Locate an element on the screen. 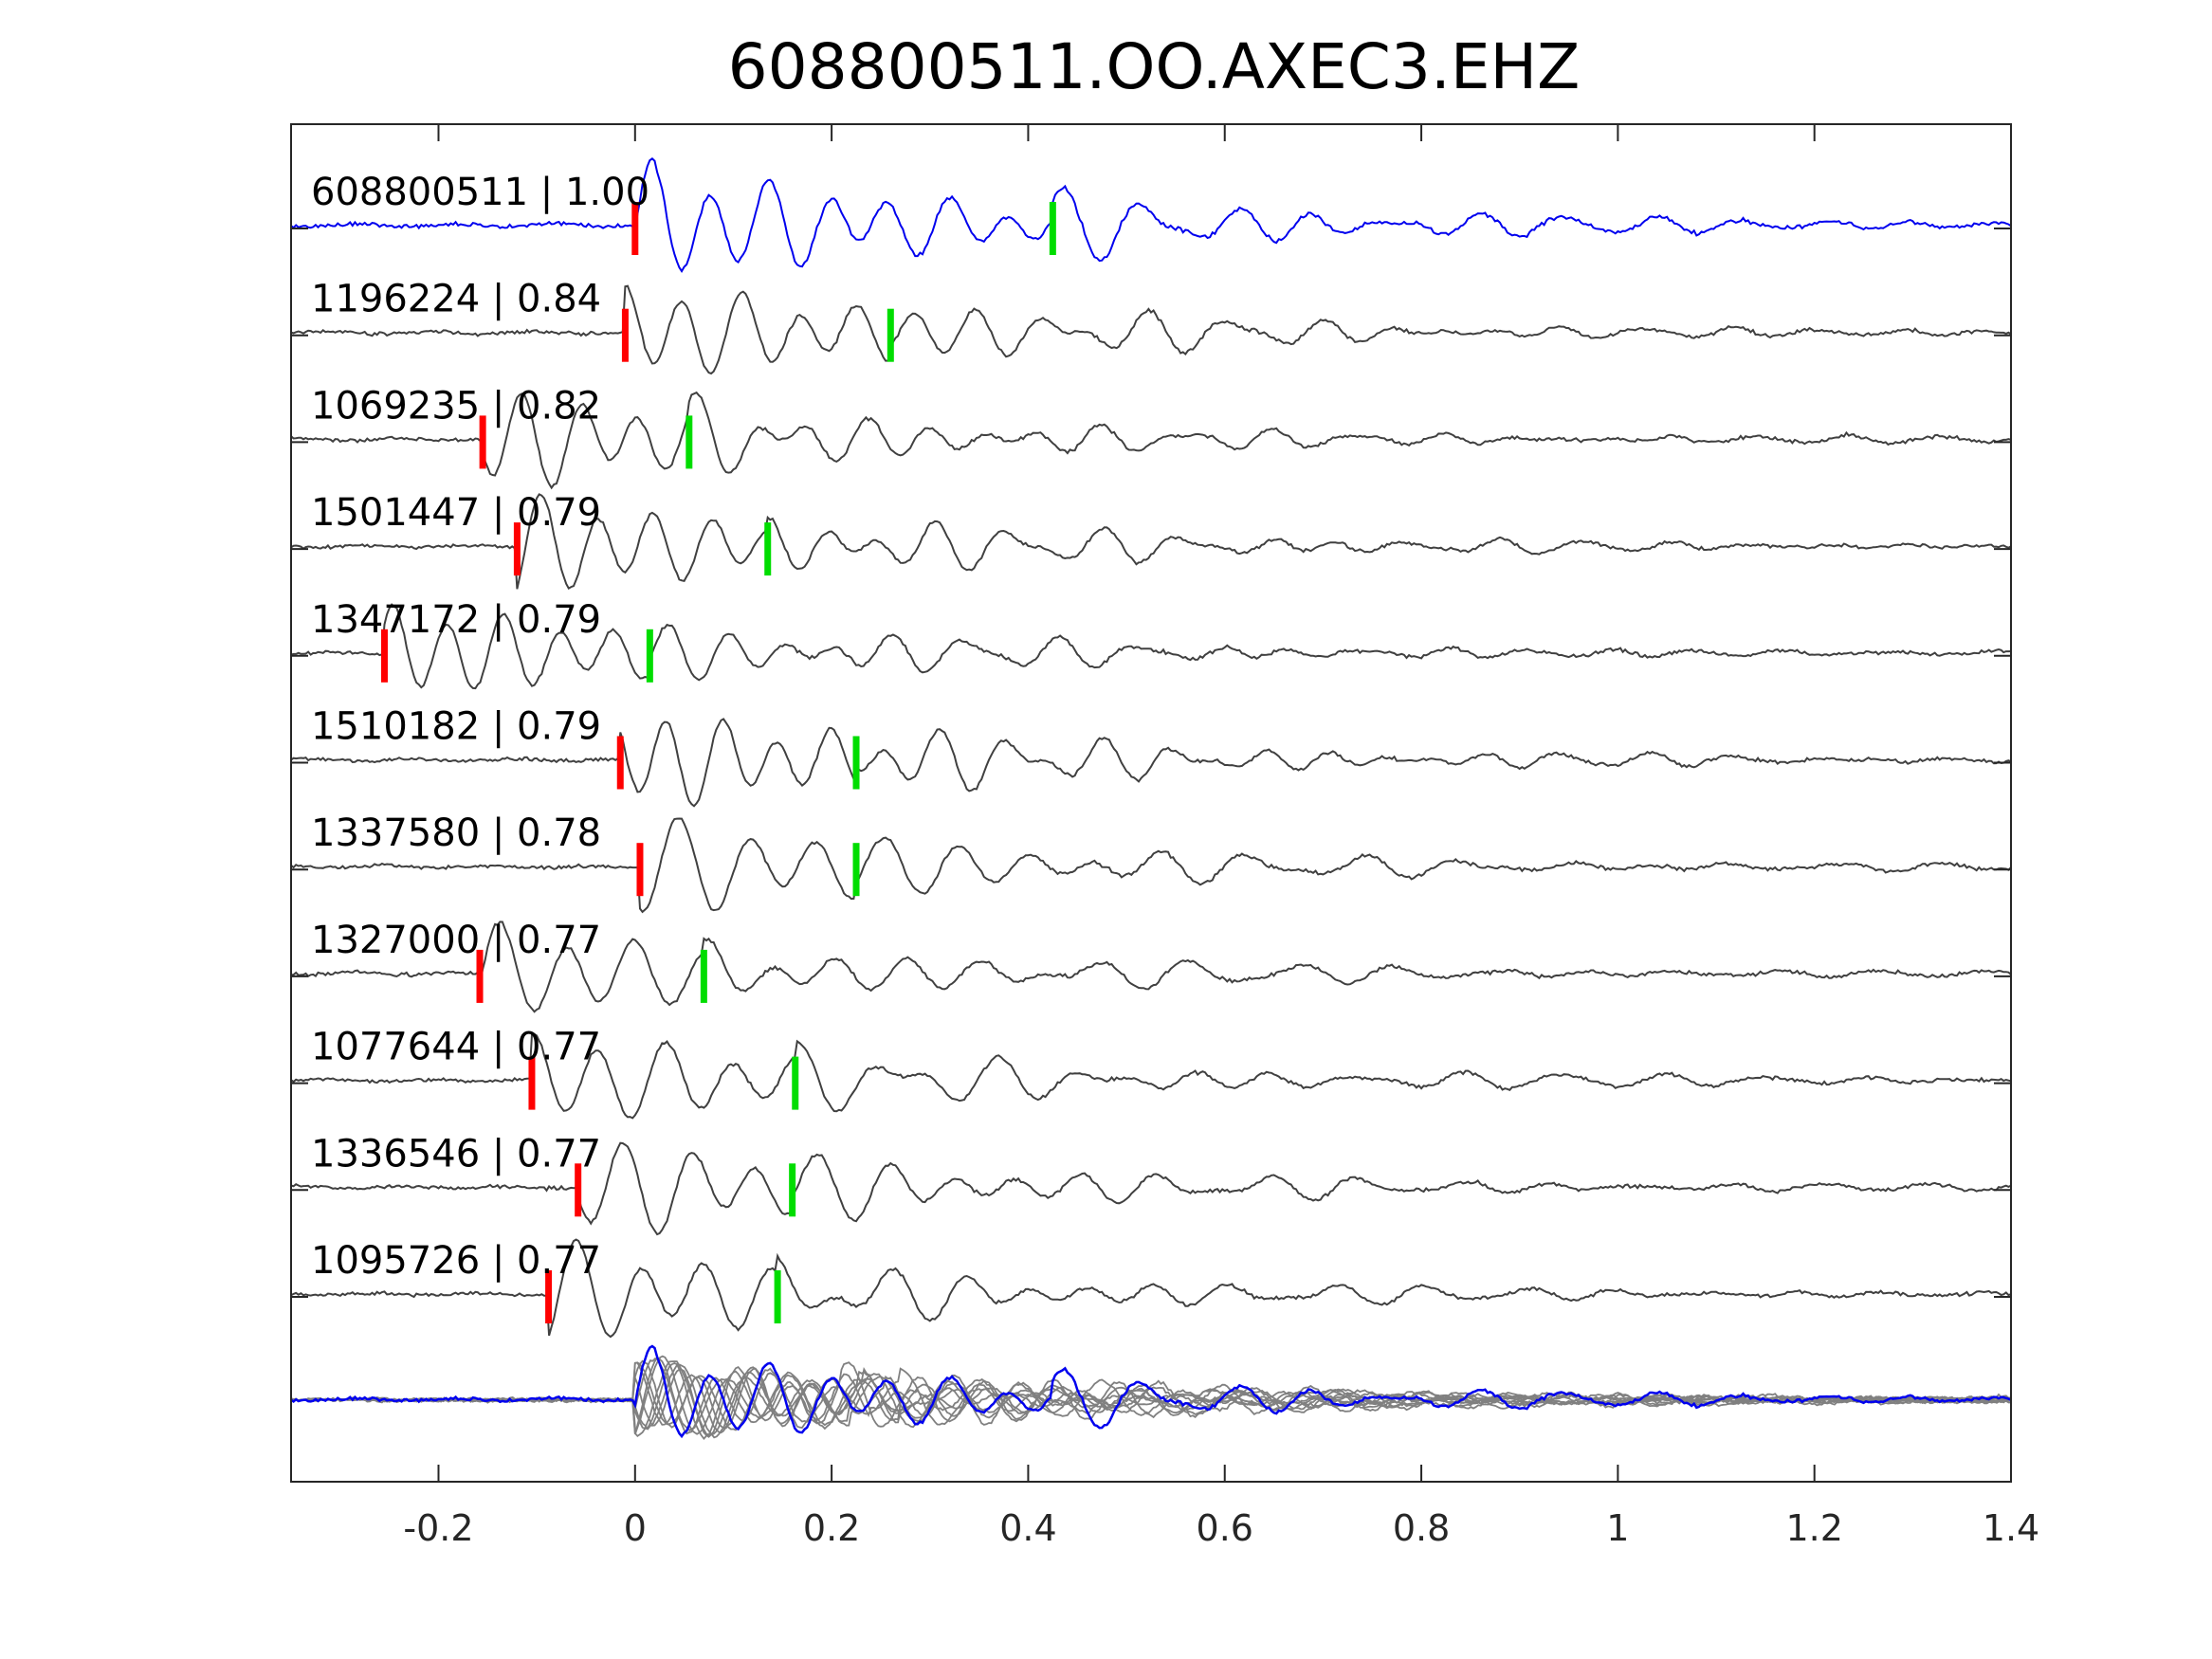 The width and height of the screenshot is (2212, 1659). x-tick-label: 1.2 is located at coordinates (1813, 1528).